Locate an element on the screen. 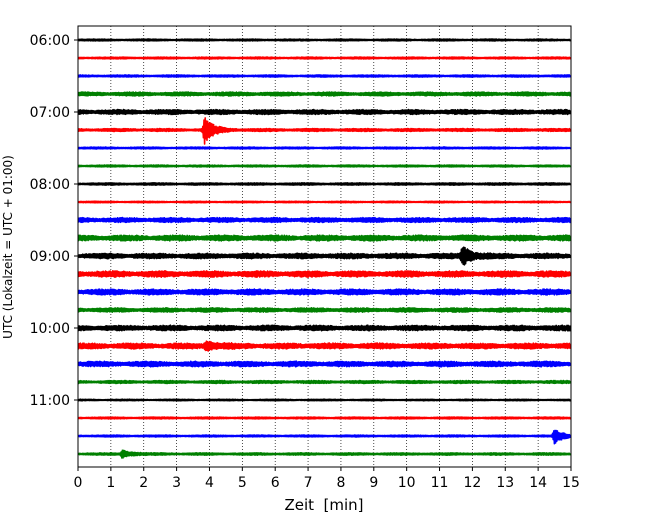  x-tick-label: 7 is located at coordinates (308, 483).